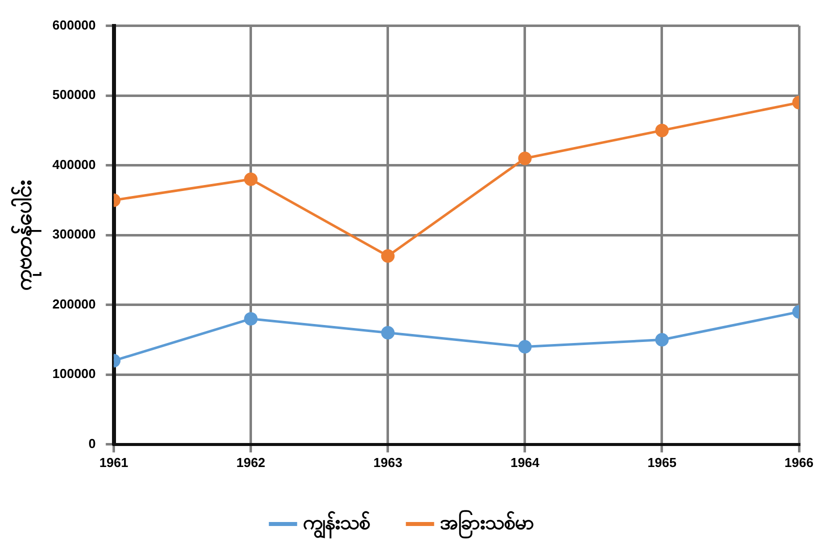  Describe the element at coordinates (487, 524) in the screenshot. I see `legend-label: အခြားသစ်မာ` at that location.